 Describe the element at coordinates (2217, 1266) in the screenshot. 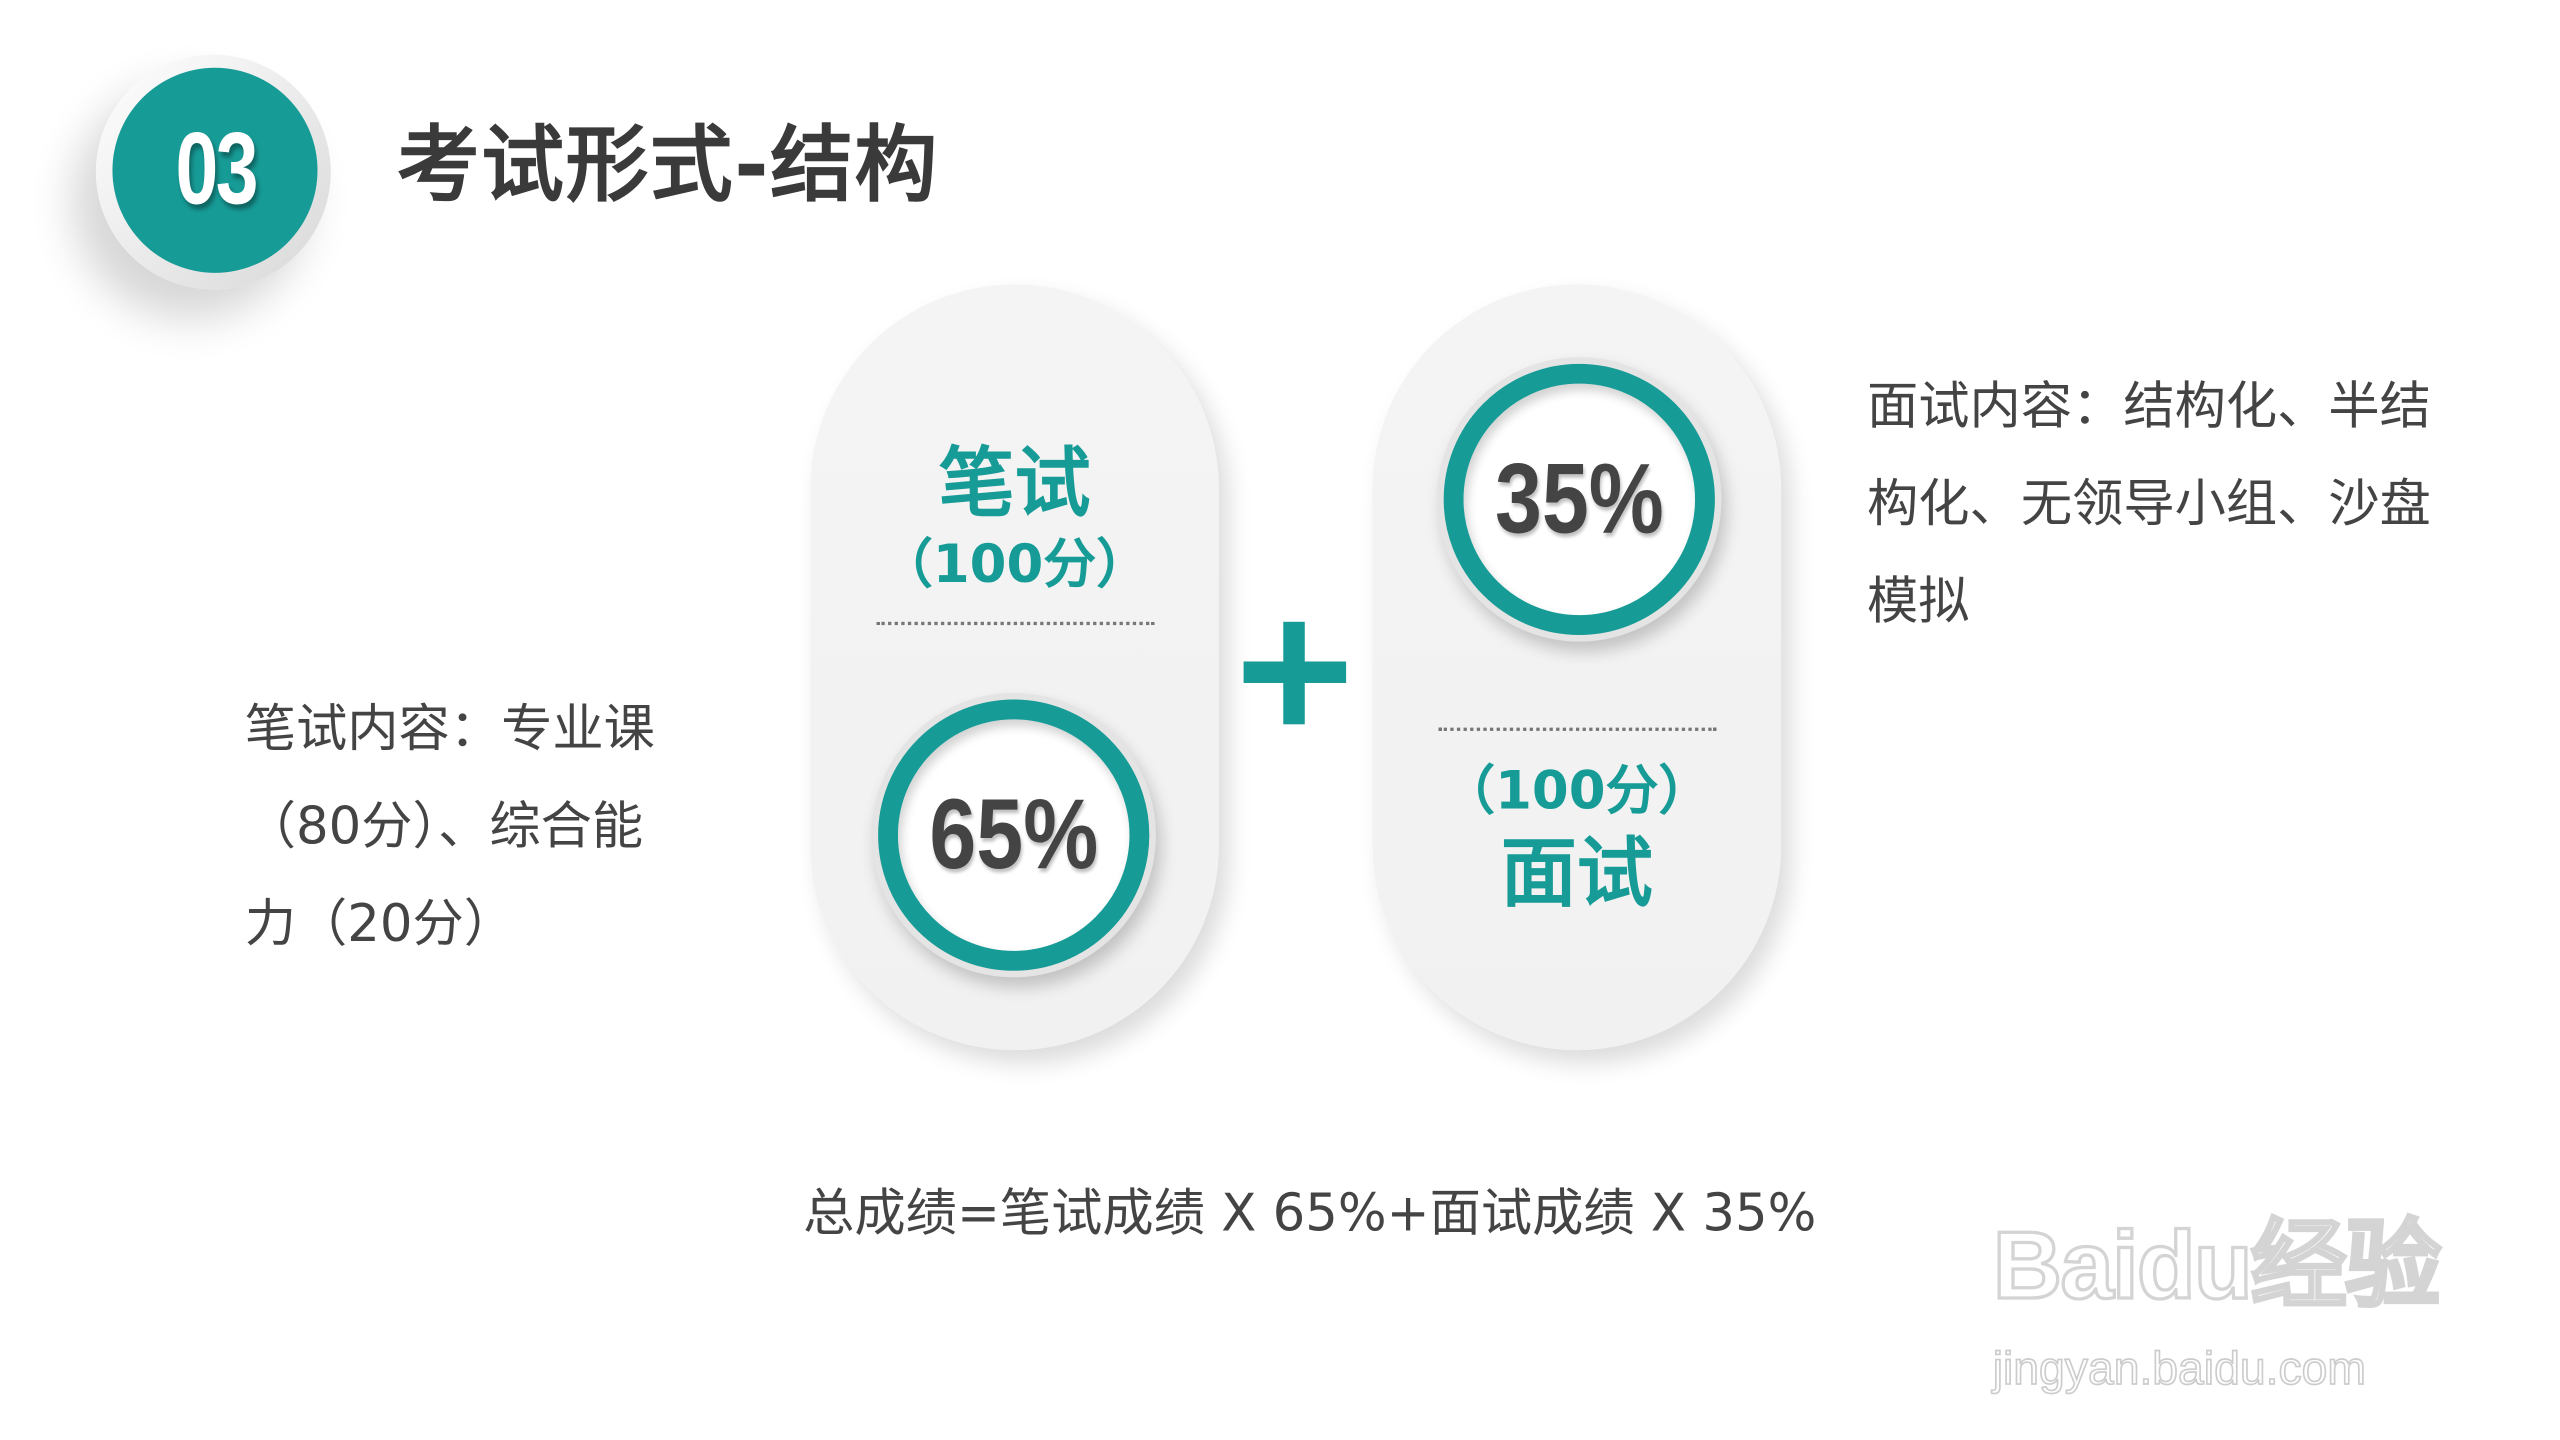

I see `watermark-brand: Baidu经验` at that location.